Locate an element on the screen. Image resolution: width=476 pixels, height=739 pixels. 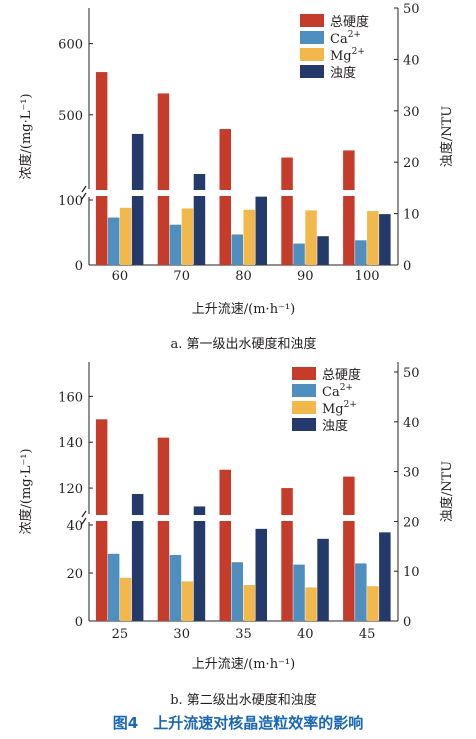
left-tick-label: 160 is located at coordinates (70, 397).